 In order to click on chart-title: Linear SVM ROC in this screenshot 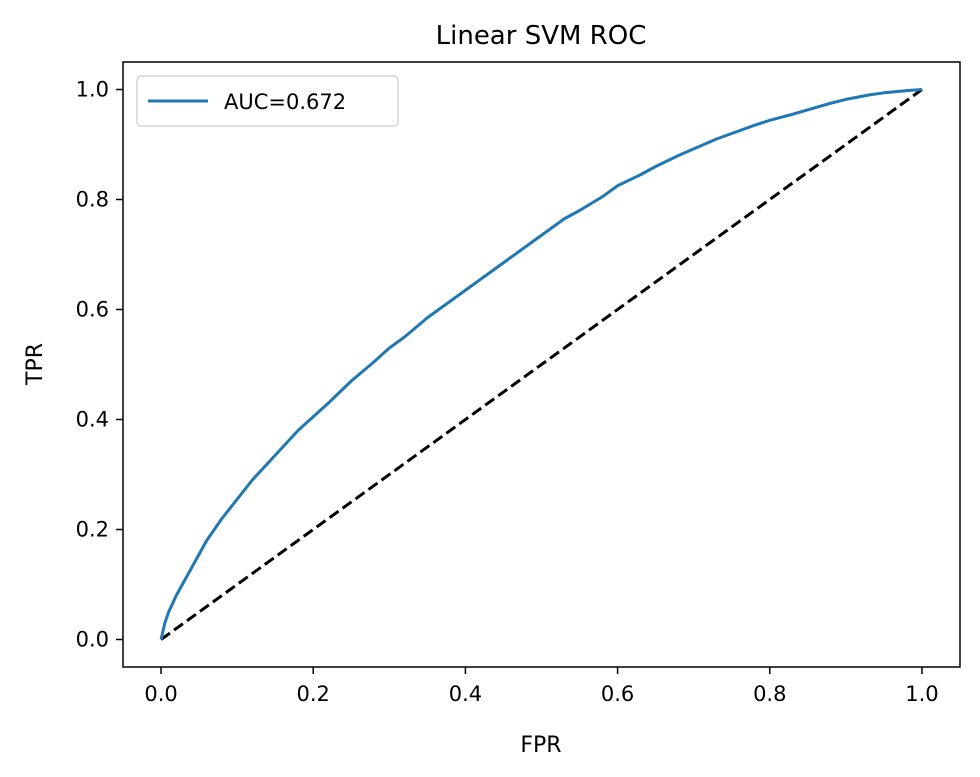, I will do `click(541, 36)`.